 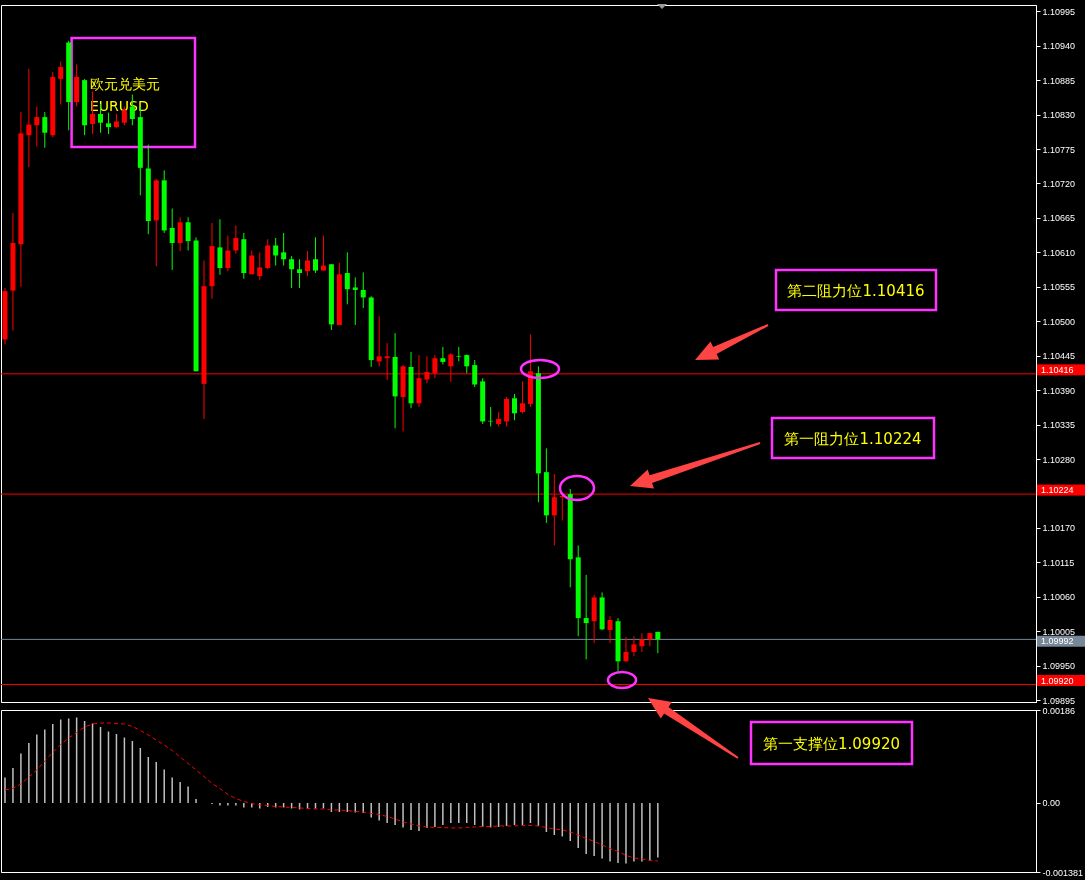 What do you see at coordinates (1059, 425) in the screenshot?
I see `y-tick-label: 1.10335` at bounding box center [1059, 425].